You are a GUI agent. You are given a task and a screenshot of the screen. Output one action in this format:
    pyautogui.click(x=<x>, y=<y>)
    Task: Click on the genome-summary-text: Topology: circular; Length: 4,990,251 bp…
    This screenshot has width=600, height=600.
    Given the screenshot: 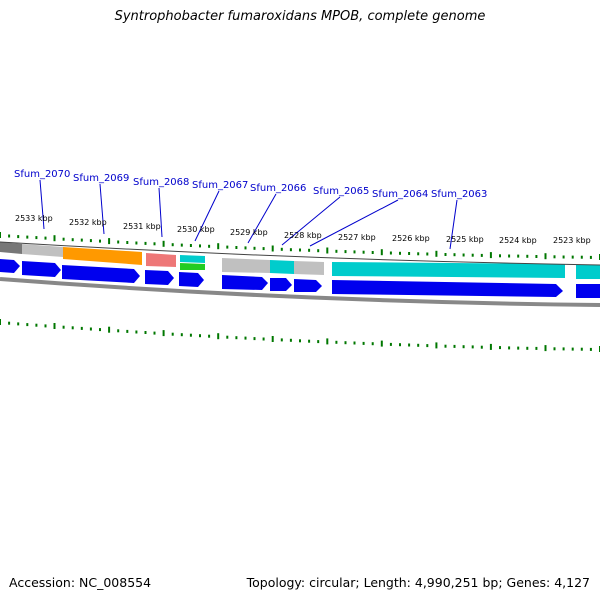 What is the action you would take?
    pyautogui.click(x=418, y=582)
    